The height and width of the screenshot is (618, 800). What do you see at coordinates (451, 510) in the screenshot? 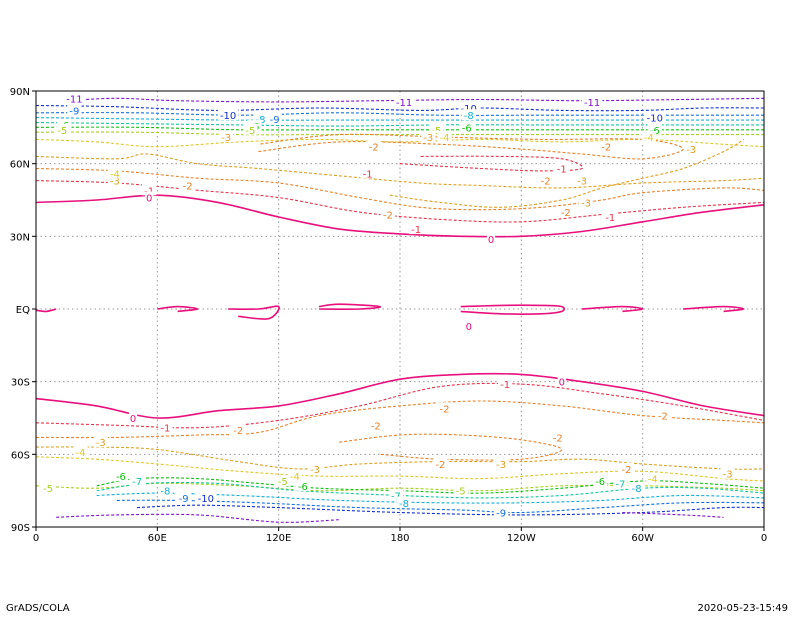
I see `contour-line-neg10` at bounding box center [451, 510].